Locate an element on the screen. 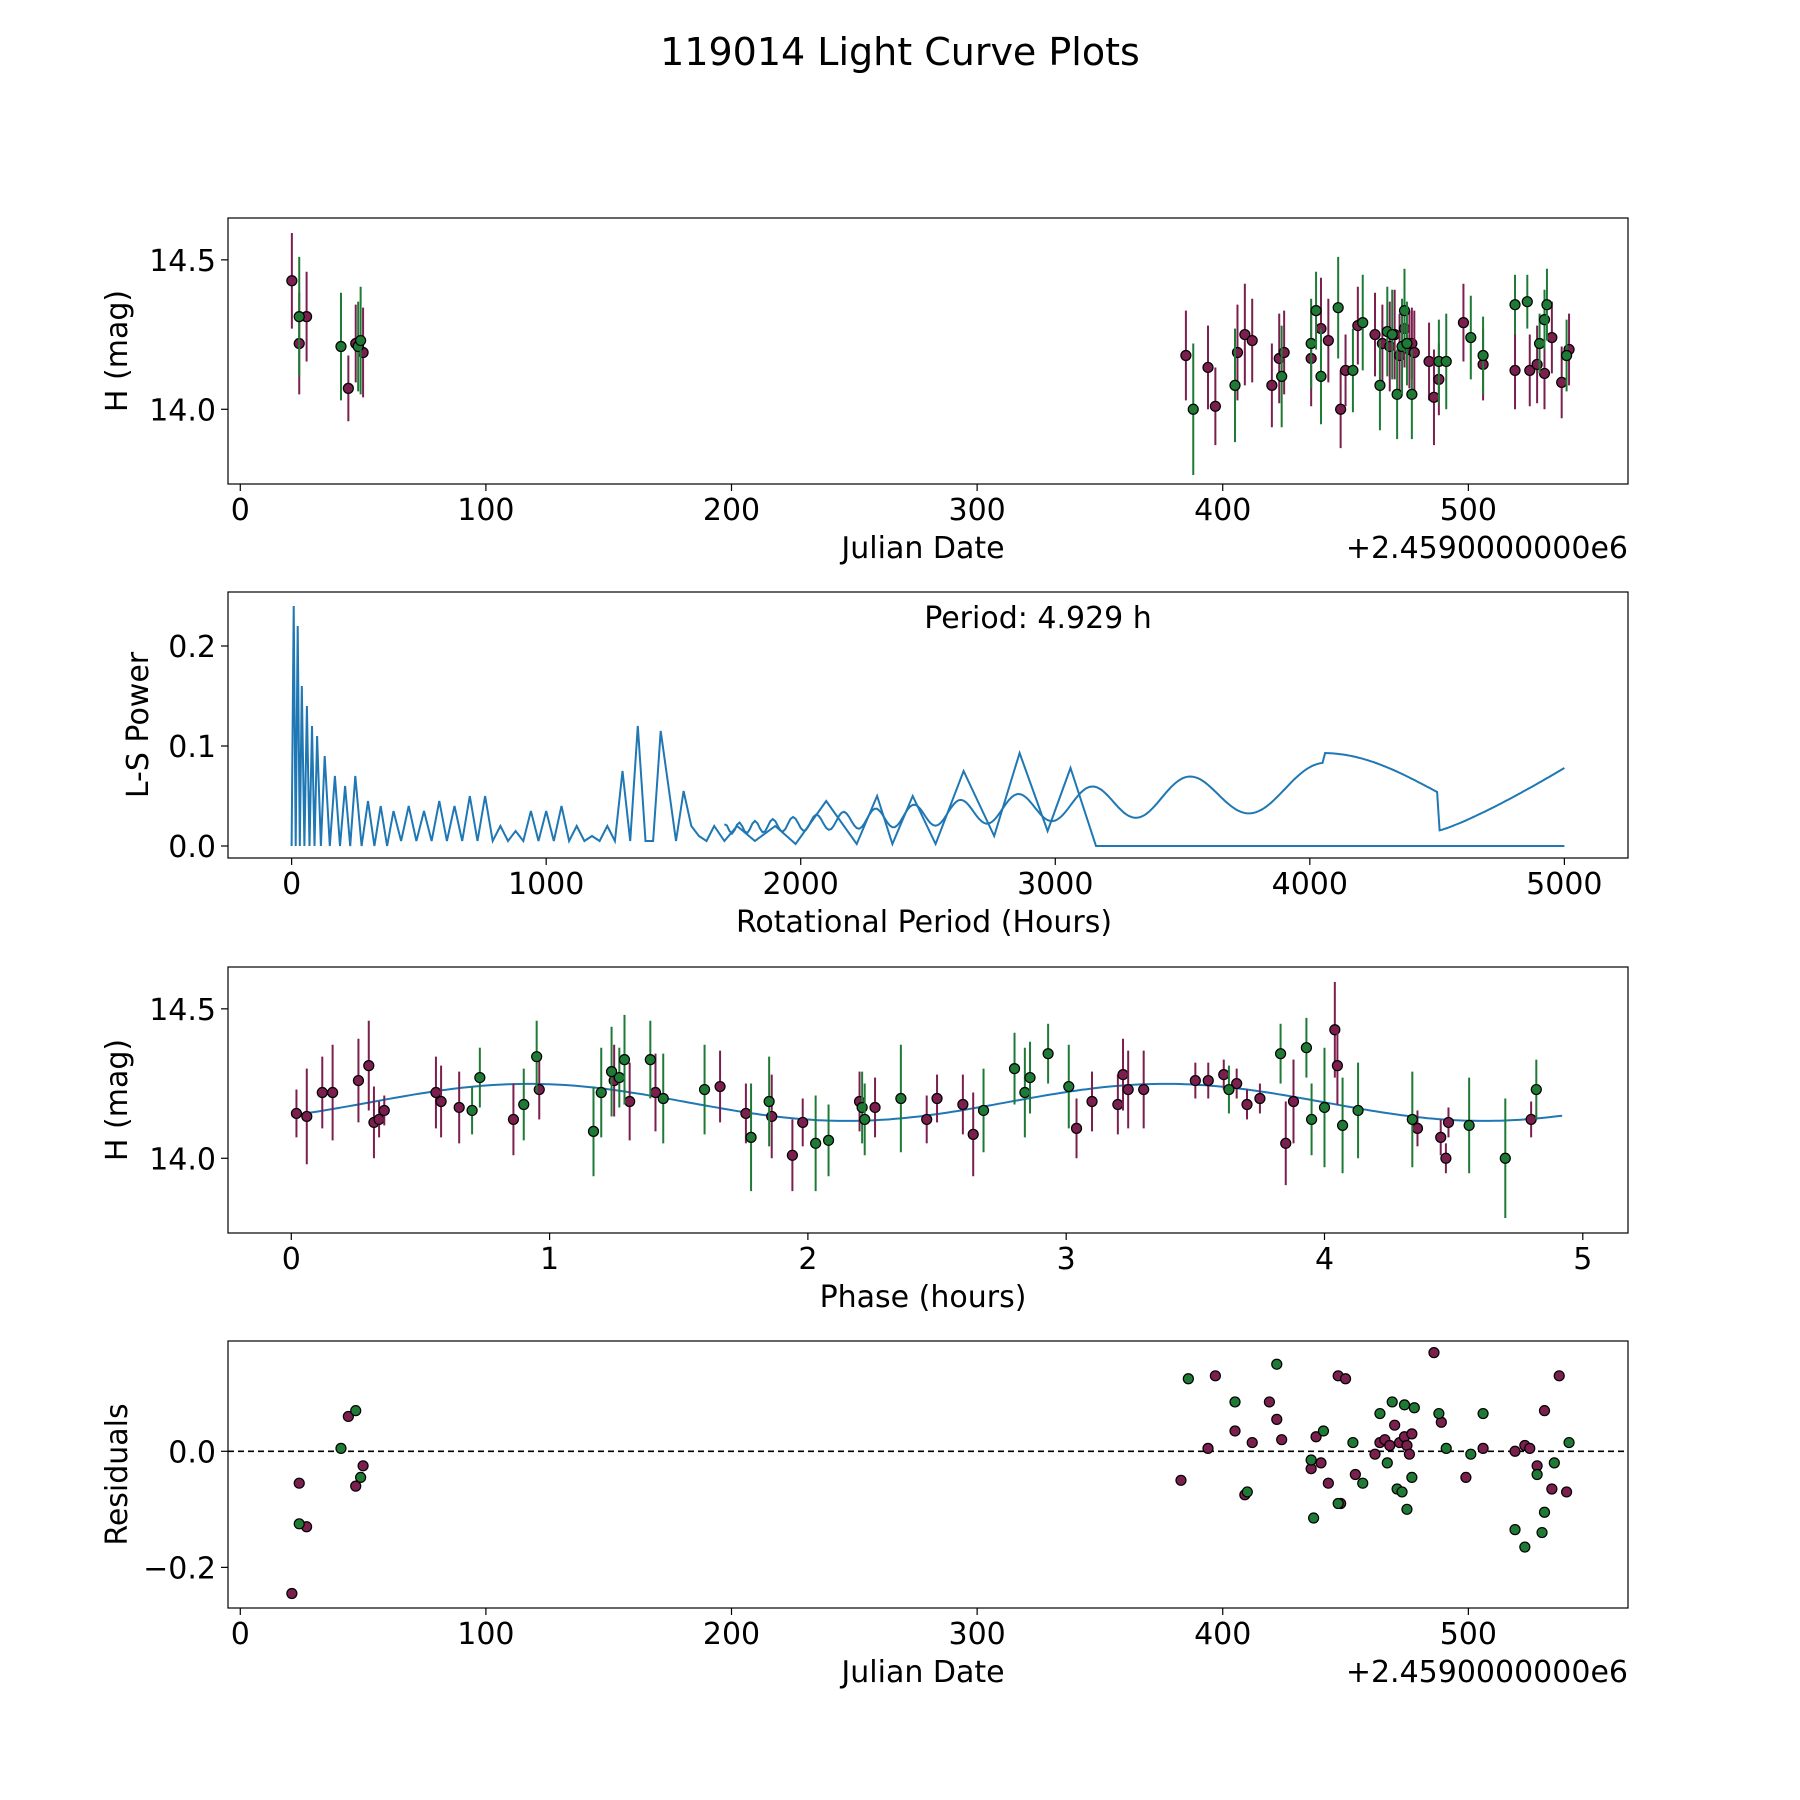 The height and width of the screenshot is (1800, 1800). x-tick-label: 4 is located at coordinates (1324, 1259).